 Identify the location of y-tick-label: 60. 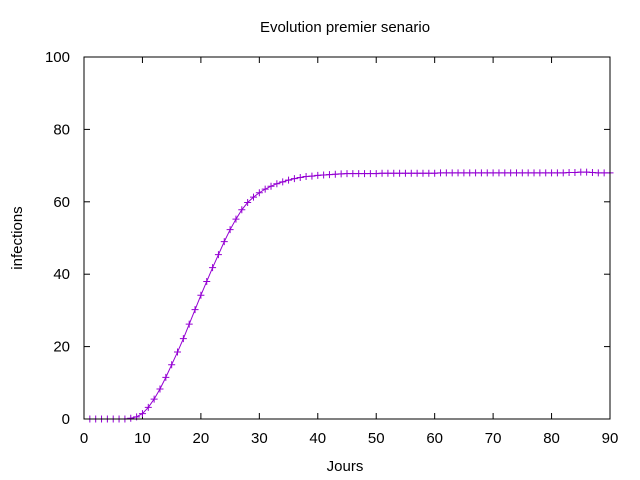
(61, 202).